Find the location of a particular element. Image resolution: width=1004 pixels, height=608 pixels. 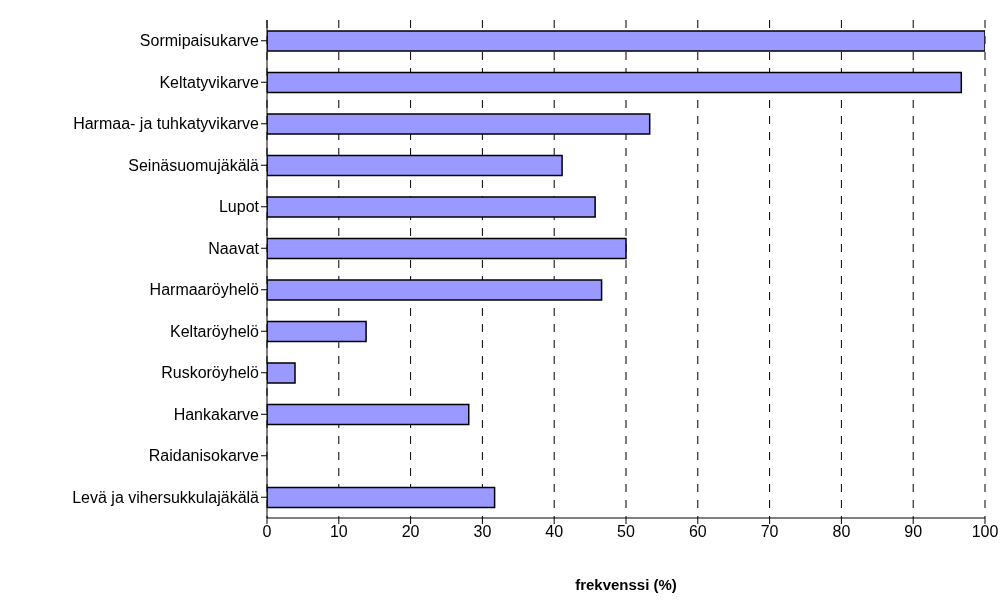

x-tick-label: 80 is located at coordinates (841, 532).